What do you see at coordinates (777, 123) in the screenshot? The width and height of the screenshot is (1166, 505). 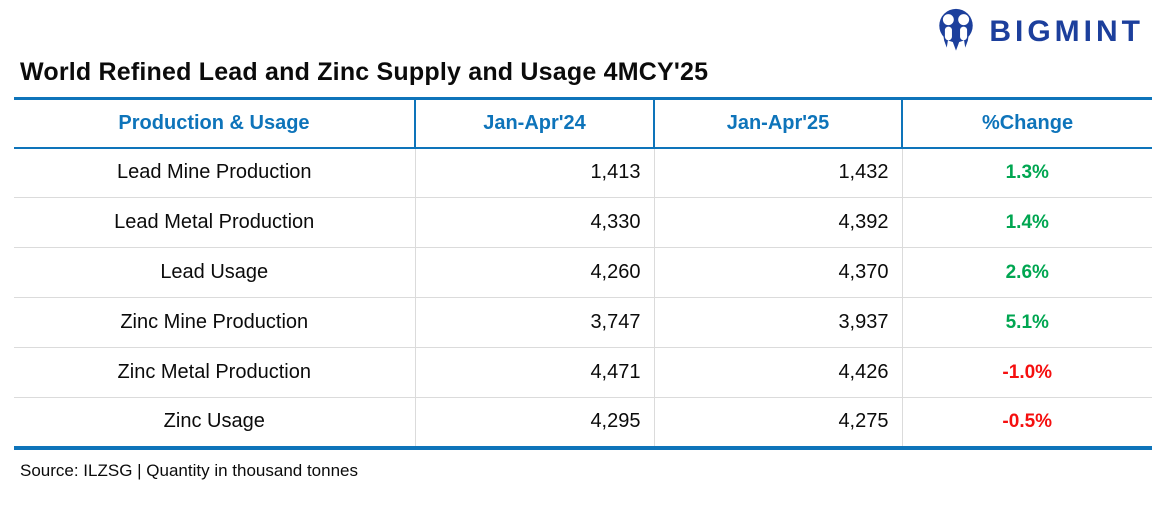 I see `column-header-jan-apr-25: Jan-Apr'25` at bounding box center [777, 123].